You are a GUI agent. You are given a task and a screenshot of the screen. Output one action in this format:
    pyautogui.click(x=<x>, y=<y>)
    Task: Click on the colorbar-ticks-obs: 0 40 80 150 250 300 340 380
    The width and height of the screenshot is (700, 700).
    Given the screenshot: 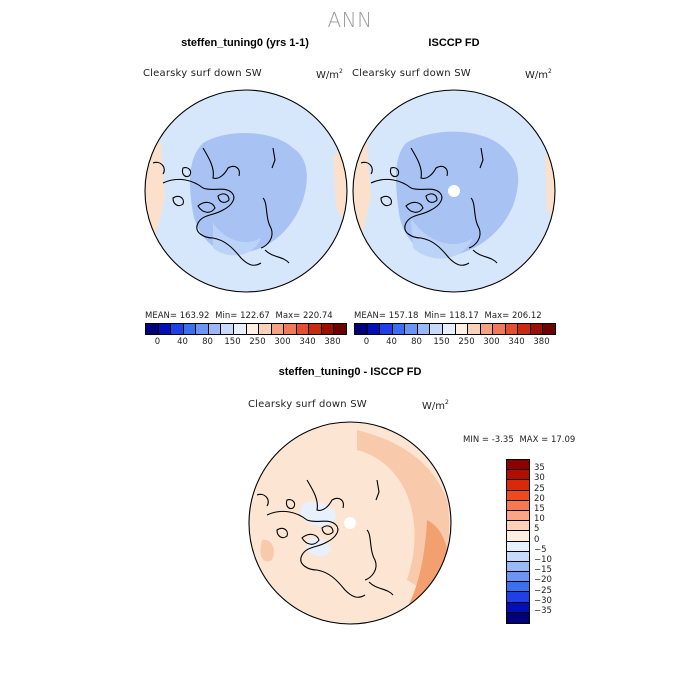 What is the action you would take?
    pyautogui.click(x=454, y=343)
    